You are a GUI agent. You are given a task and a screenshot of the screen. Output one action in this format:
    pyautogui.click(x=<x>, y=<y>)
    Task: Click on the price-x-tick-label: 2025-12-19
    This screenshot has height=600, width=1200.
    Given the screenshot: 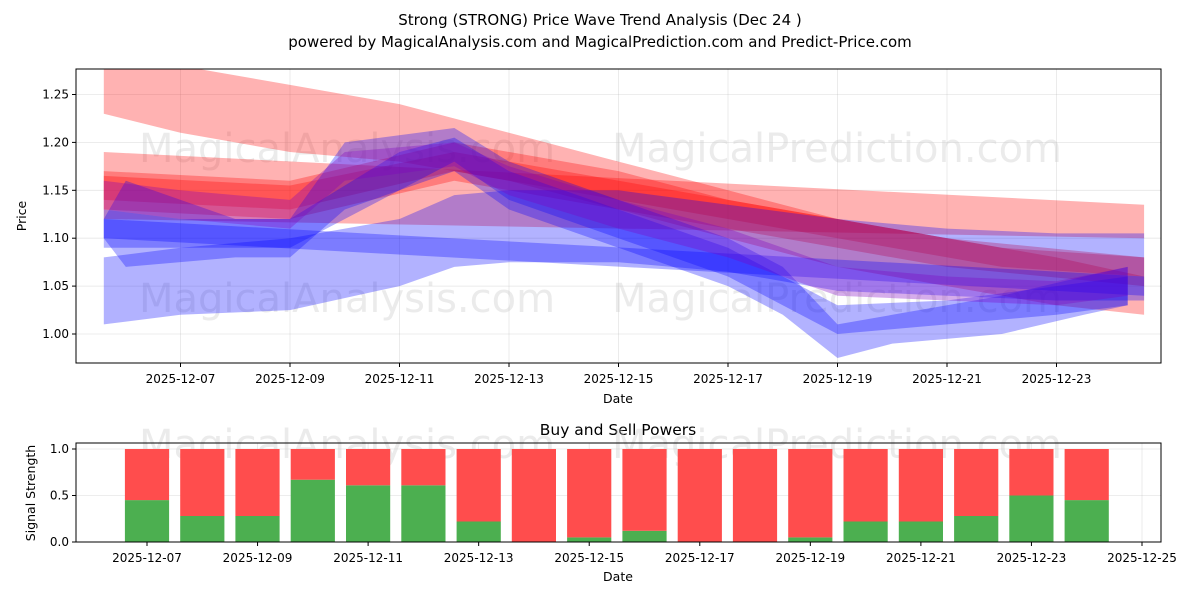 What is the action you would take?
    pyautogui.click(x=838, y=379)
    